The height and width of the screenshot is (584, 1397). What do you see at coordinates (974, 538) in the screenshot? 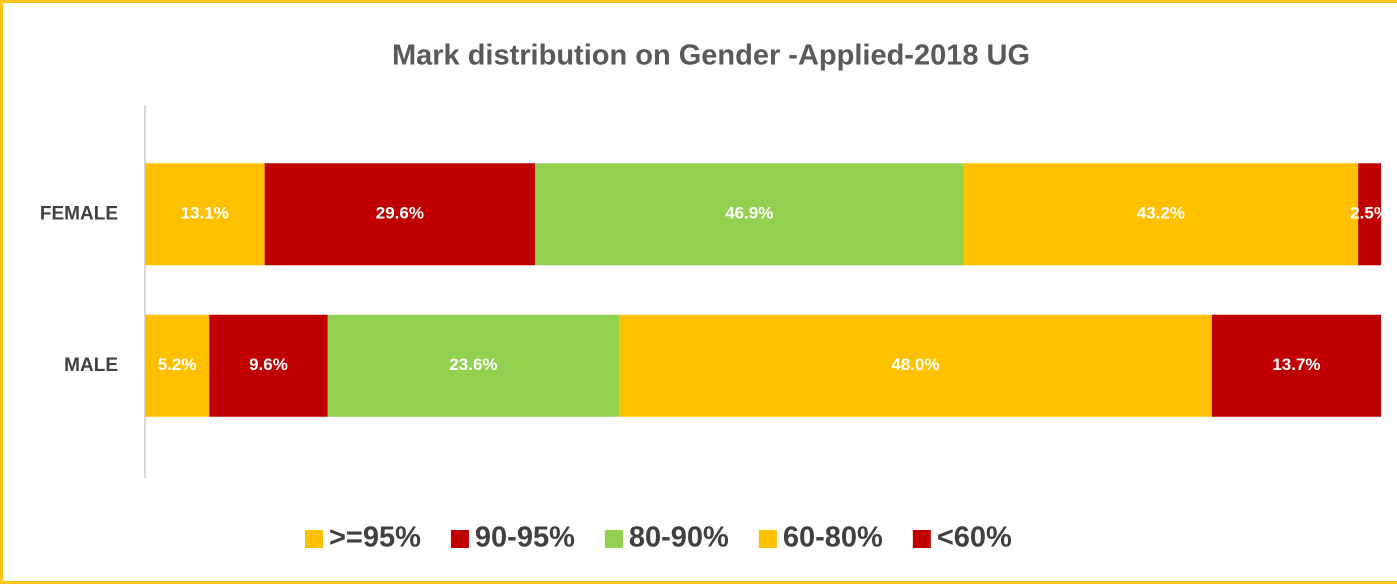
I see `legend-label: <60%` at bounding box center [974, 538].